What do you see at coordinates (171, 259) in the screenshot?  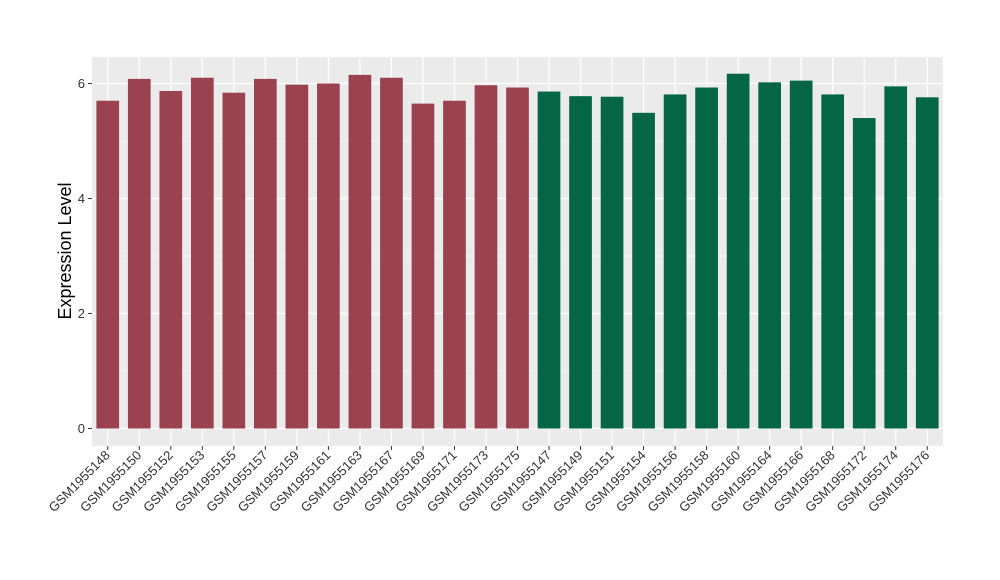 I see `bar-GSM1955152` at bounding box center [171, 259].